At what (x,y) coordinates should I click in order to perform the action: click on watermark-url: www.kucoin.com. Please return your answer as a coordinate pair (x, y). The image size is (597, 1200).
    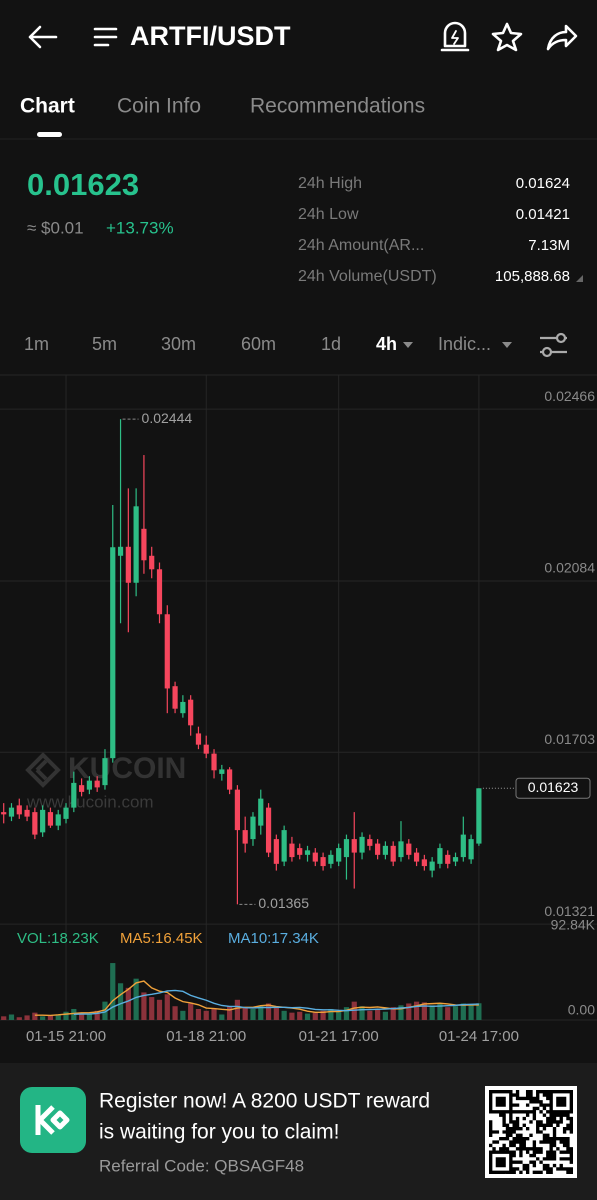
    Looking at the image, I should click on (90, 801).